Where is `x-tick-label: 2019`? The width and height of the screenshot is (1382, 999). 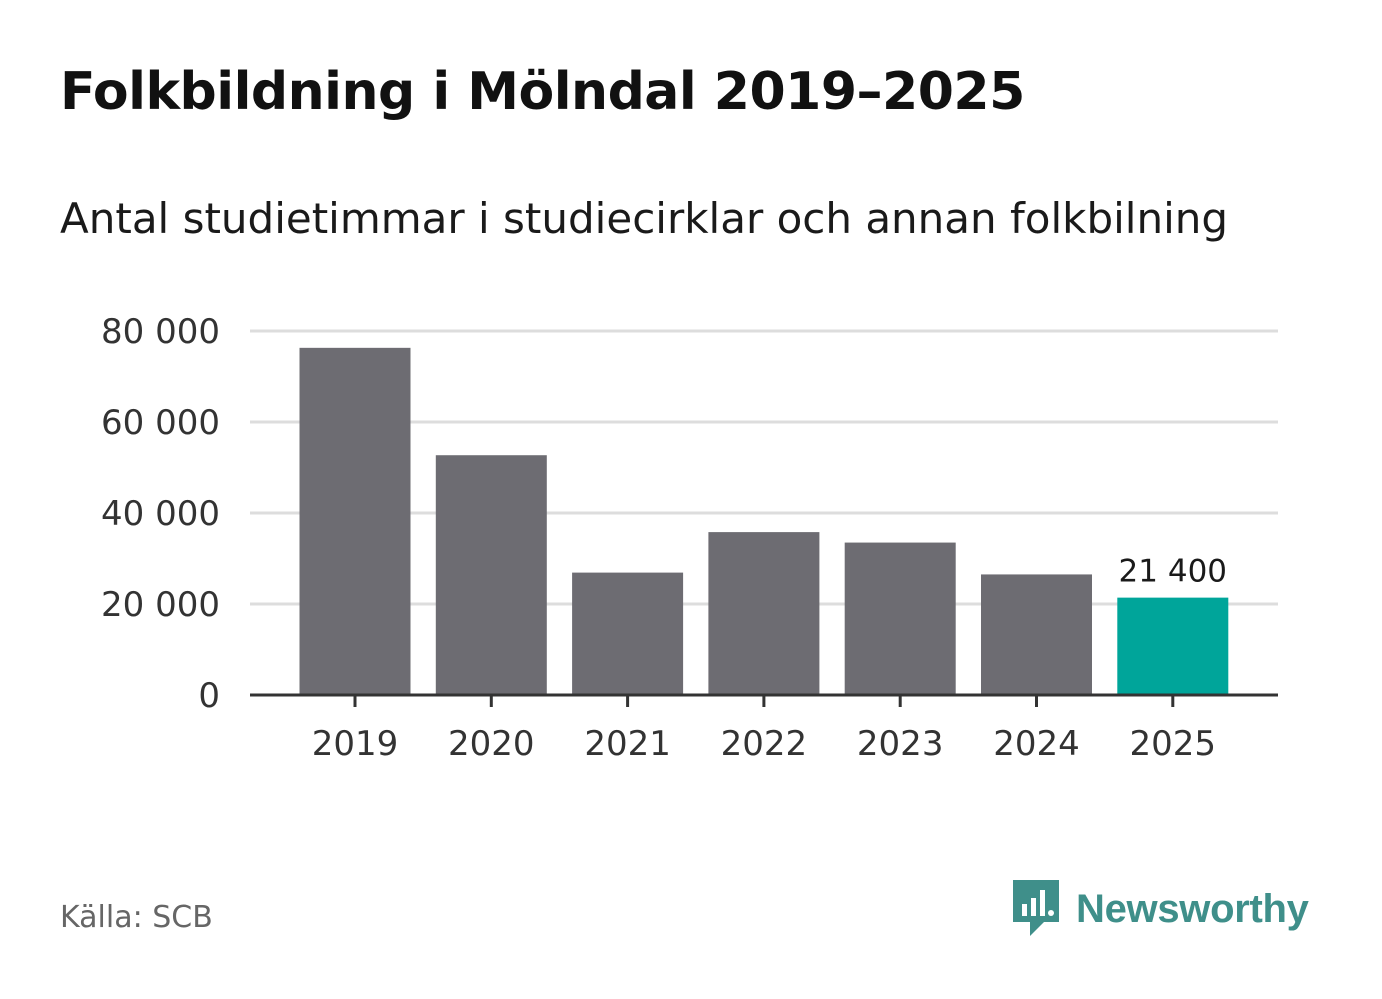 x-tick-label: 2019 is located at coordinates (355, 744).